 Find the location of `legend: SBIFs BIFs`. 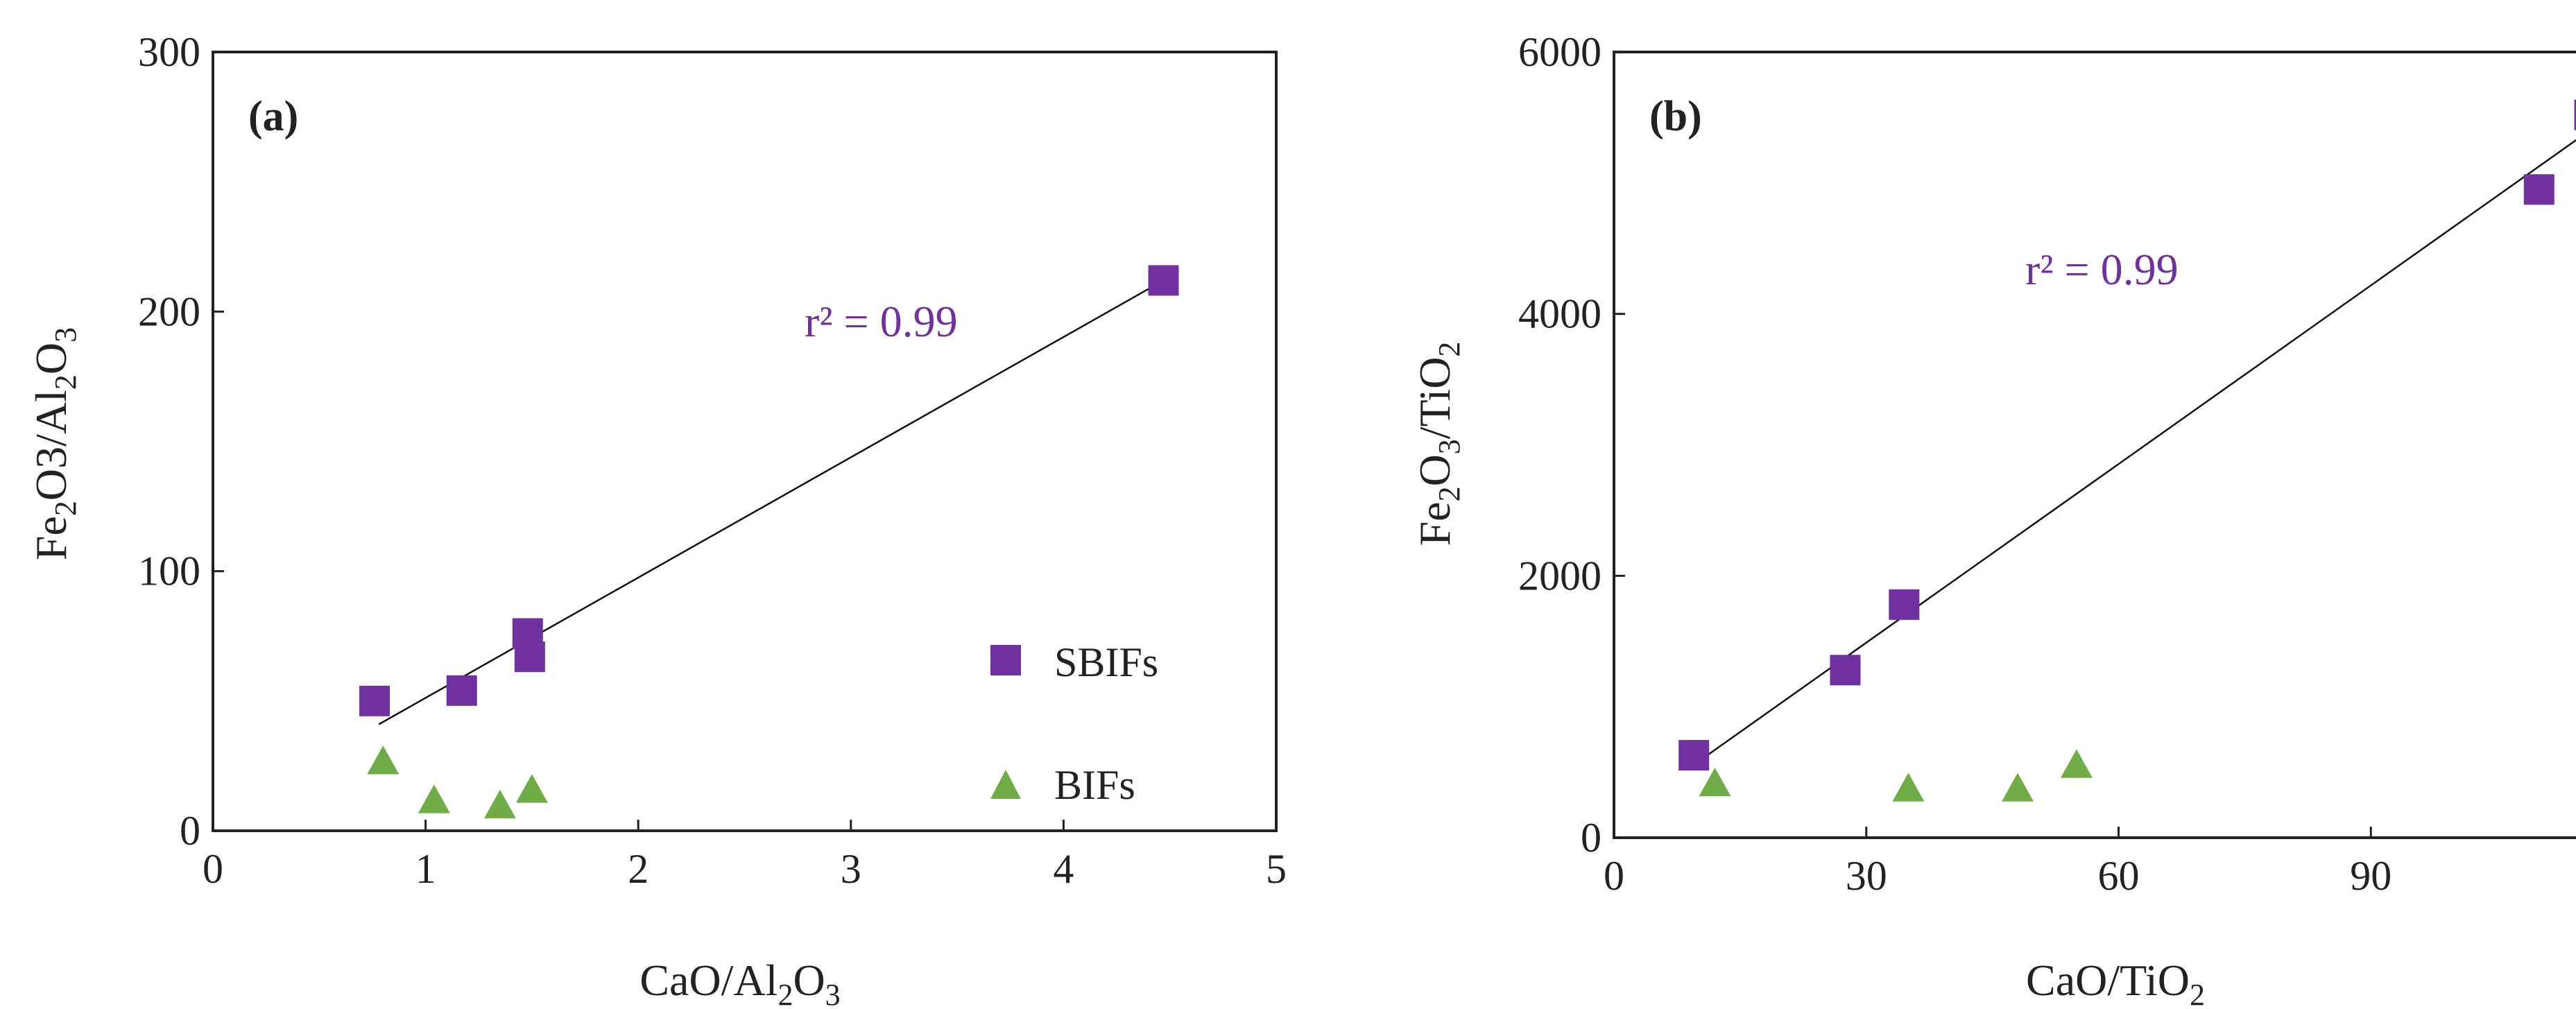

legend: SBIFs BIFs is located at coordinates (1074, 723).